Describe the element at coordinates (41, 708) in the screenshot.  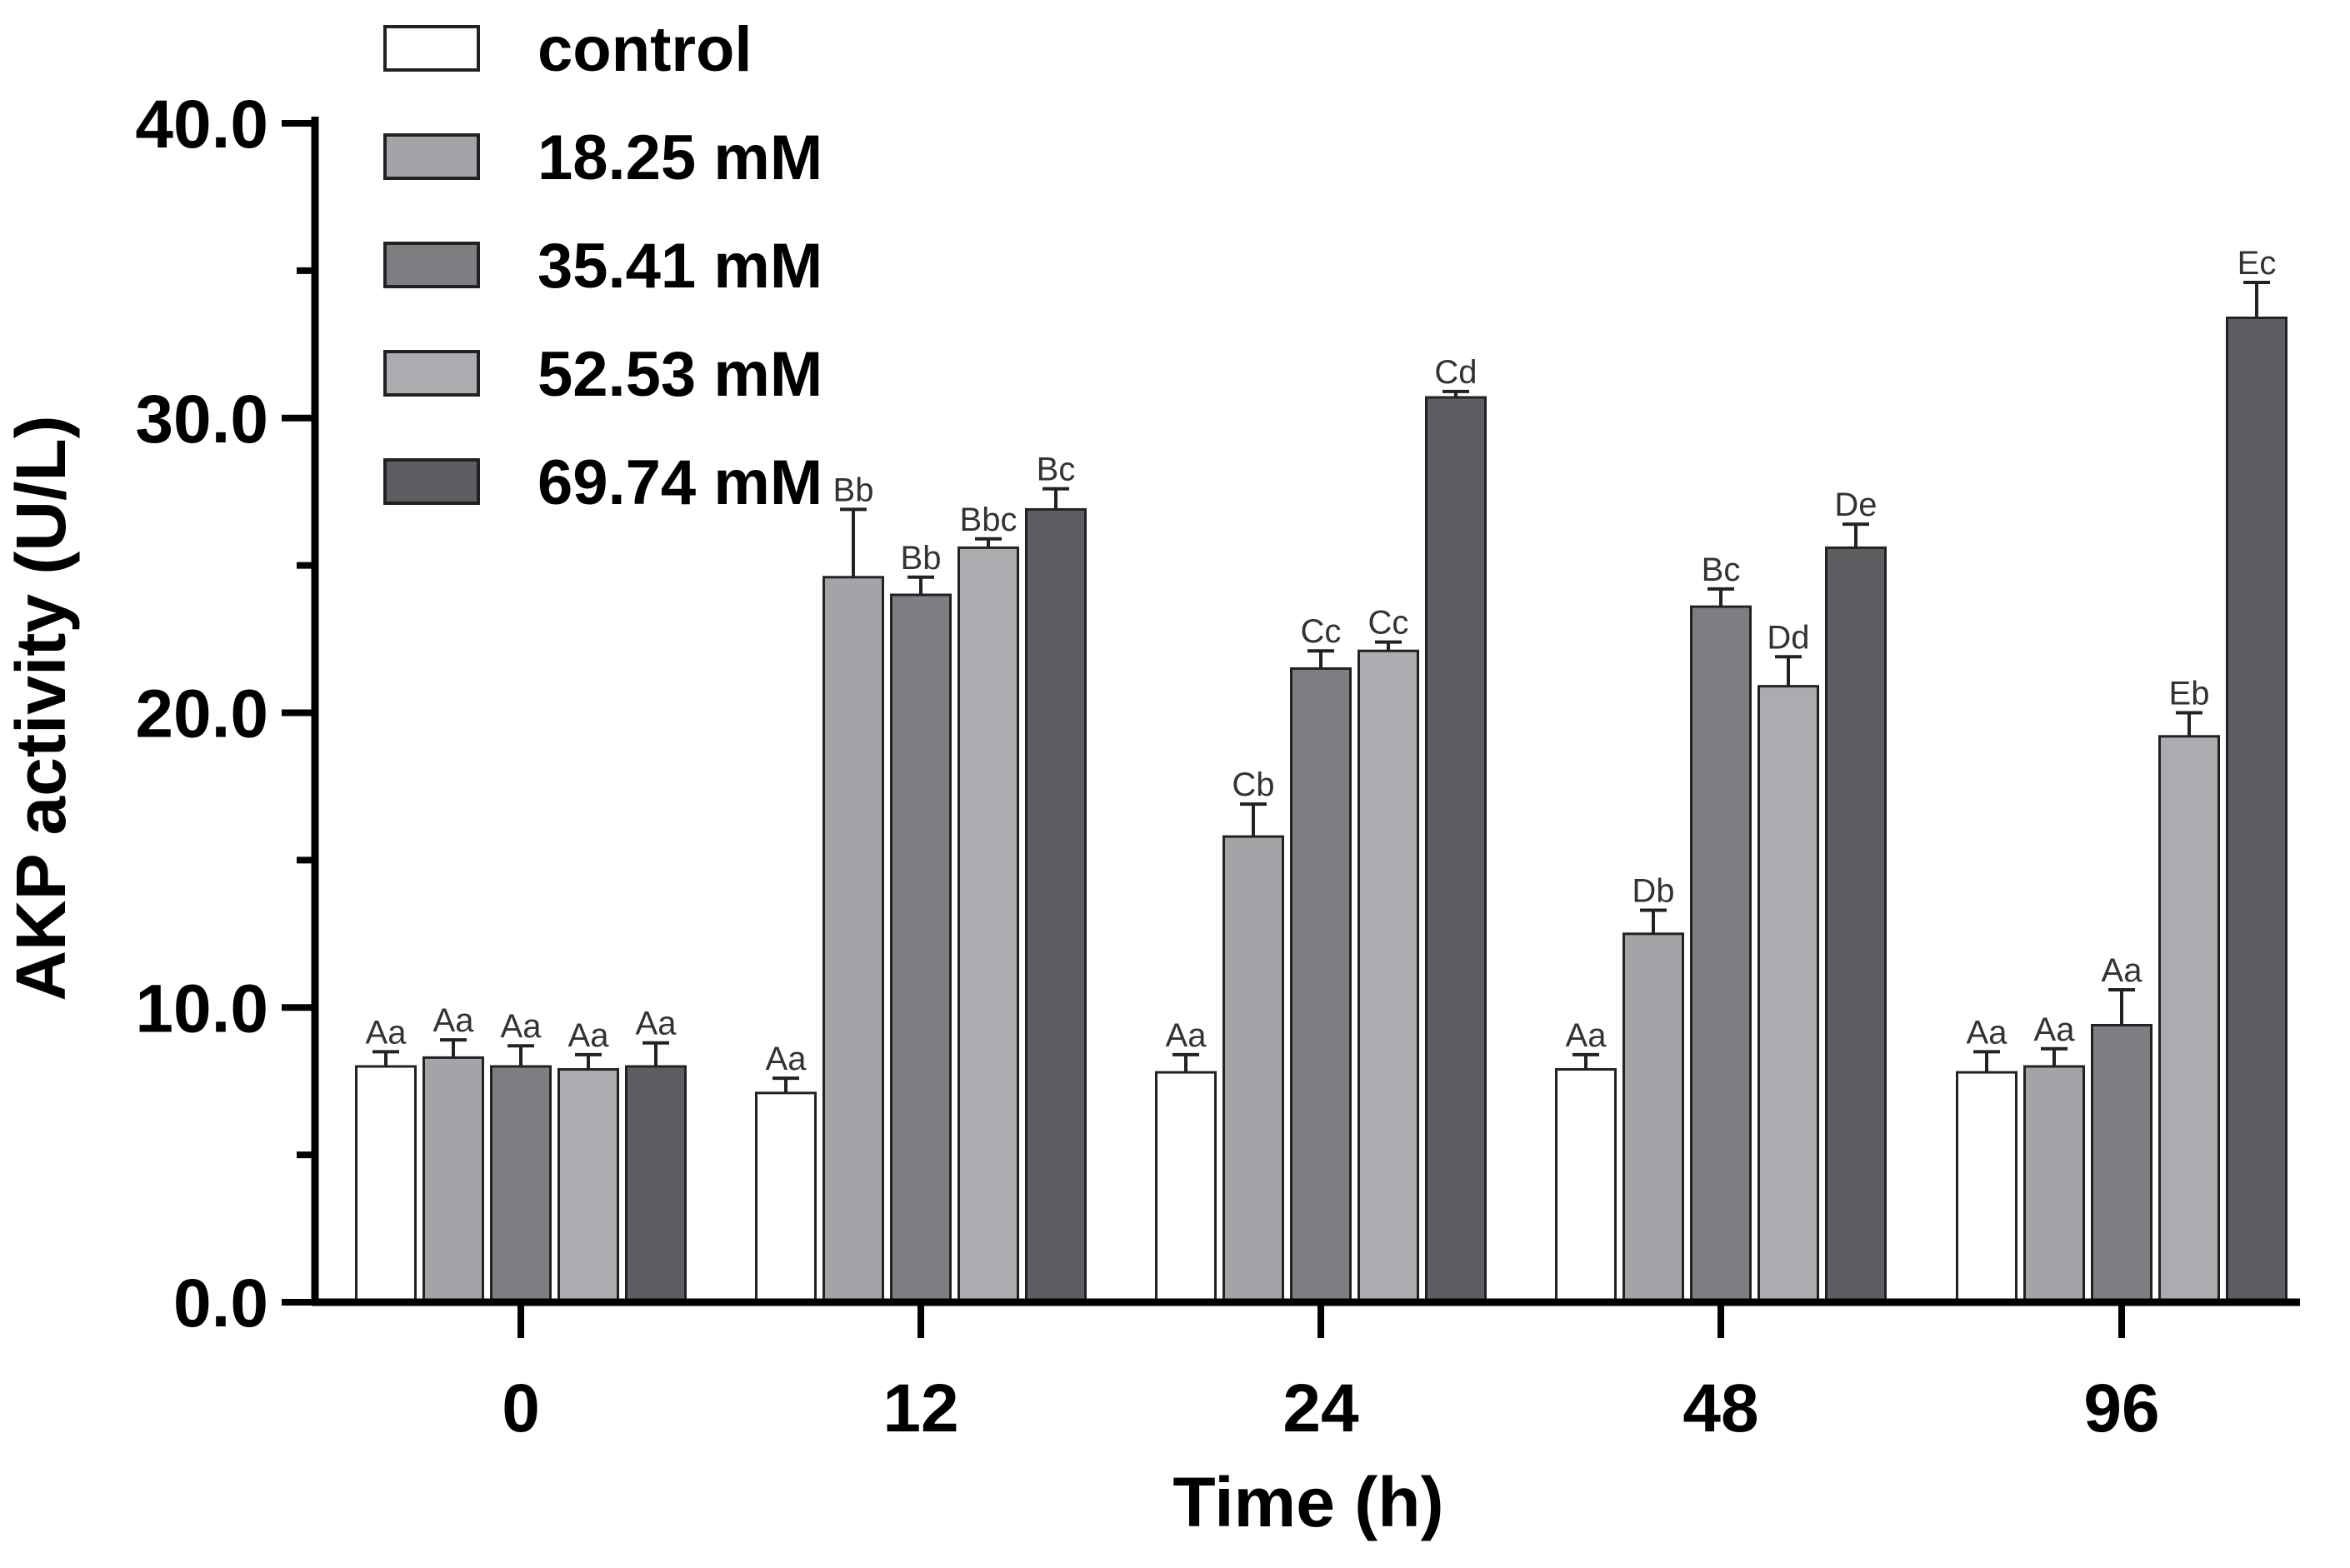
I see `y-axis-title: AKP activity (U/L)` at that location.